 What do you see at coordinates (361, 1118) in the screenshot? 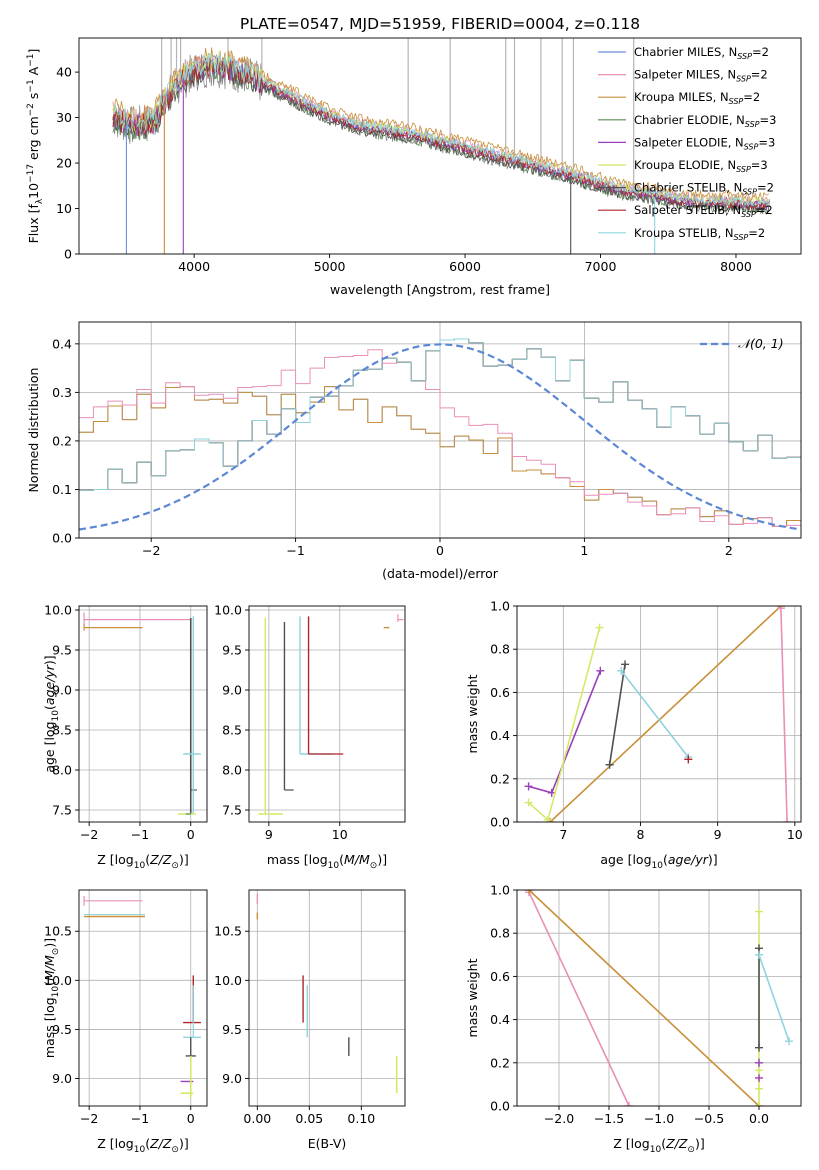
I see `x-tick-label: 0.10` at bounding box center [361, 1118].